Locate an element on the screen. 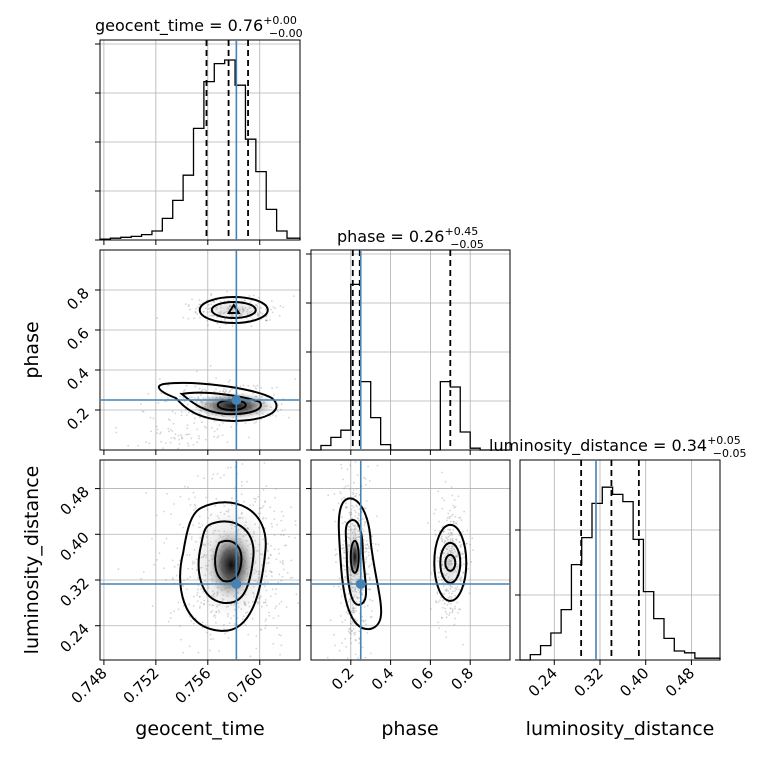 This screenshot has width=760, height=760. contour-inner is located at coordinates (228, 561).